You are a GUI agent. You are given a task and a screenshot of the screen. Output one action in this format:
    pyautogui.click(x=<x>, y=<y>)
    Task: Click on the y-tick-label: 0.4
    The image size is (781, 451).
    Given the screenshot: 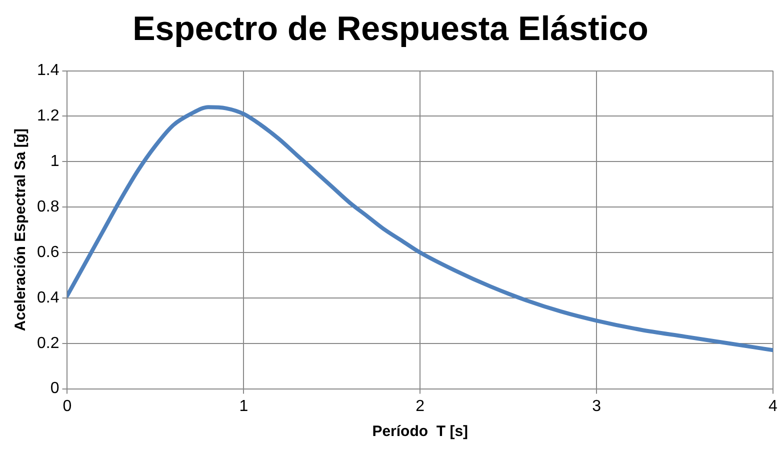 What is the action you would take?
    pyautogui.click(x=48, y=297)
    